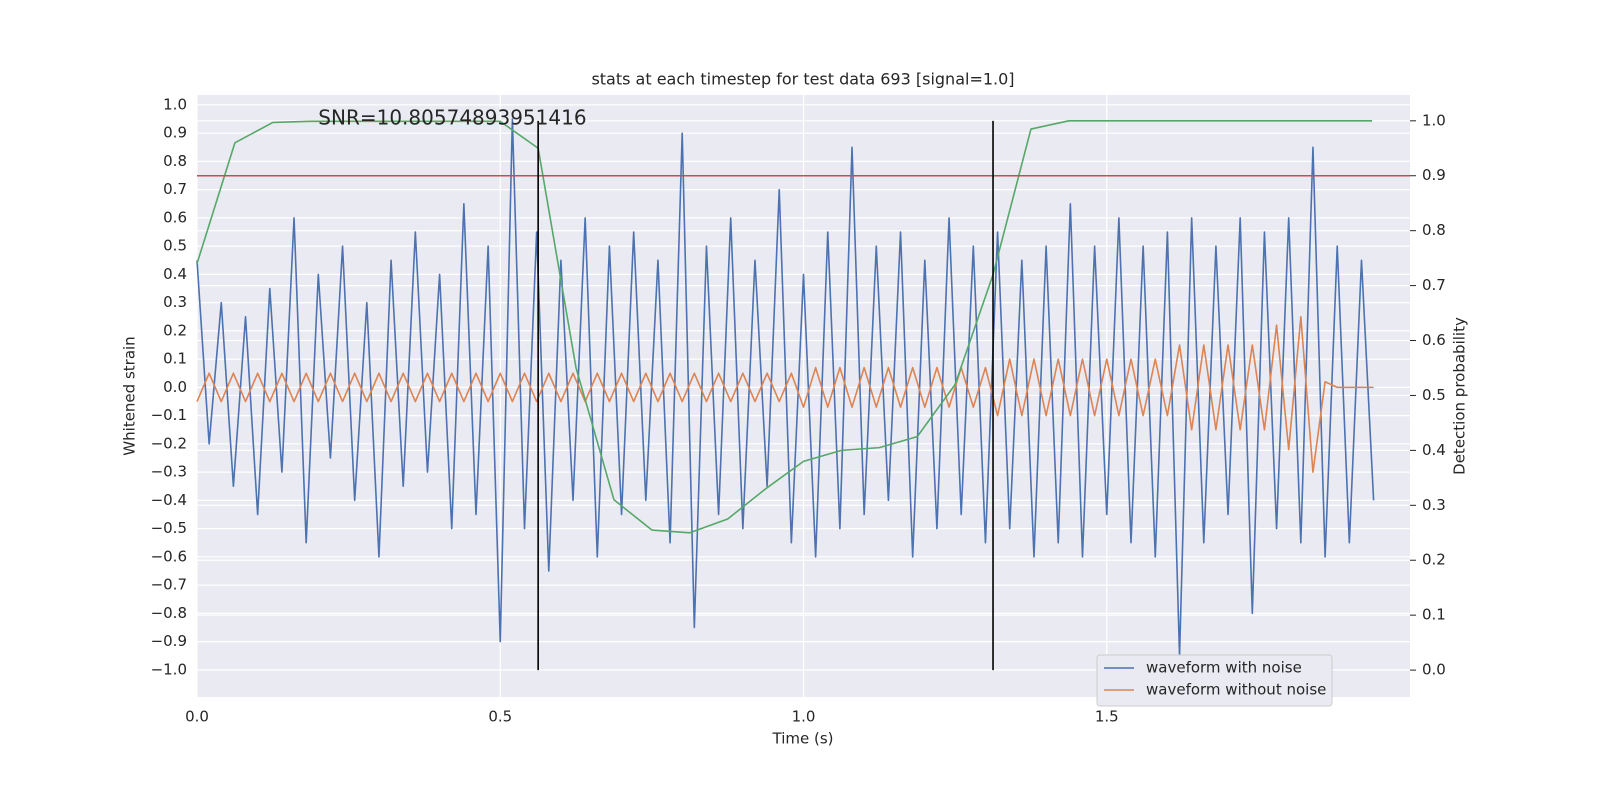  I want to click on y-tick-label: 0.7, so click(175, 189).